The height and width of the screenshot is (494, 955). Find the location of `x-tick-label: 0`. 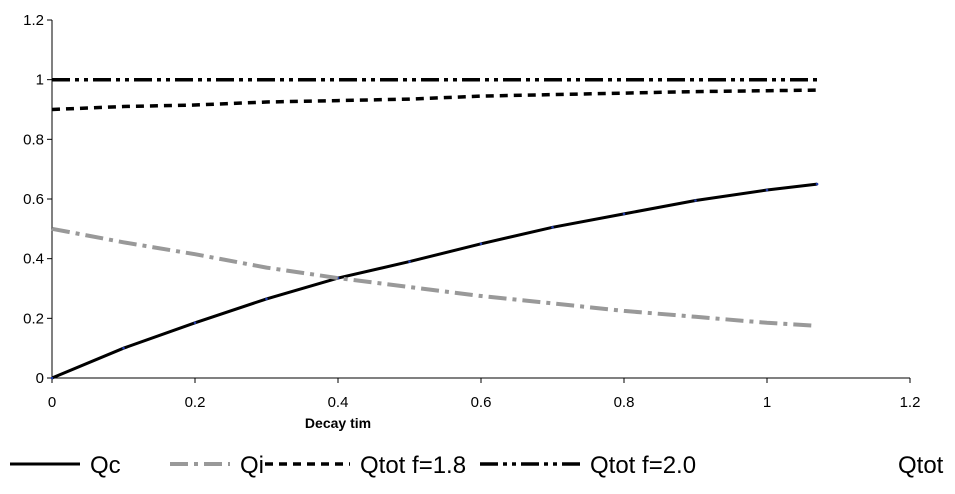

x-tick-label: 0 is located at coordinates (52, 402).